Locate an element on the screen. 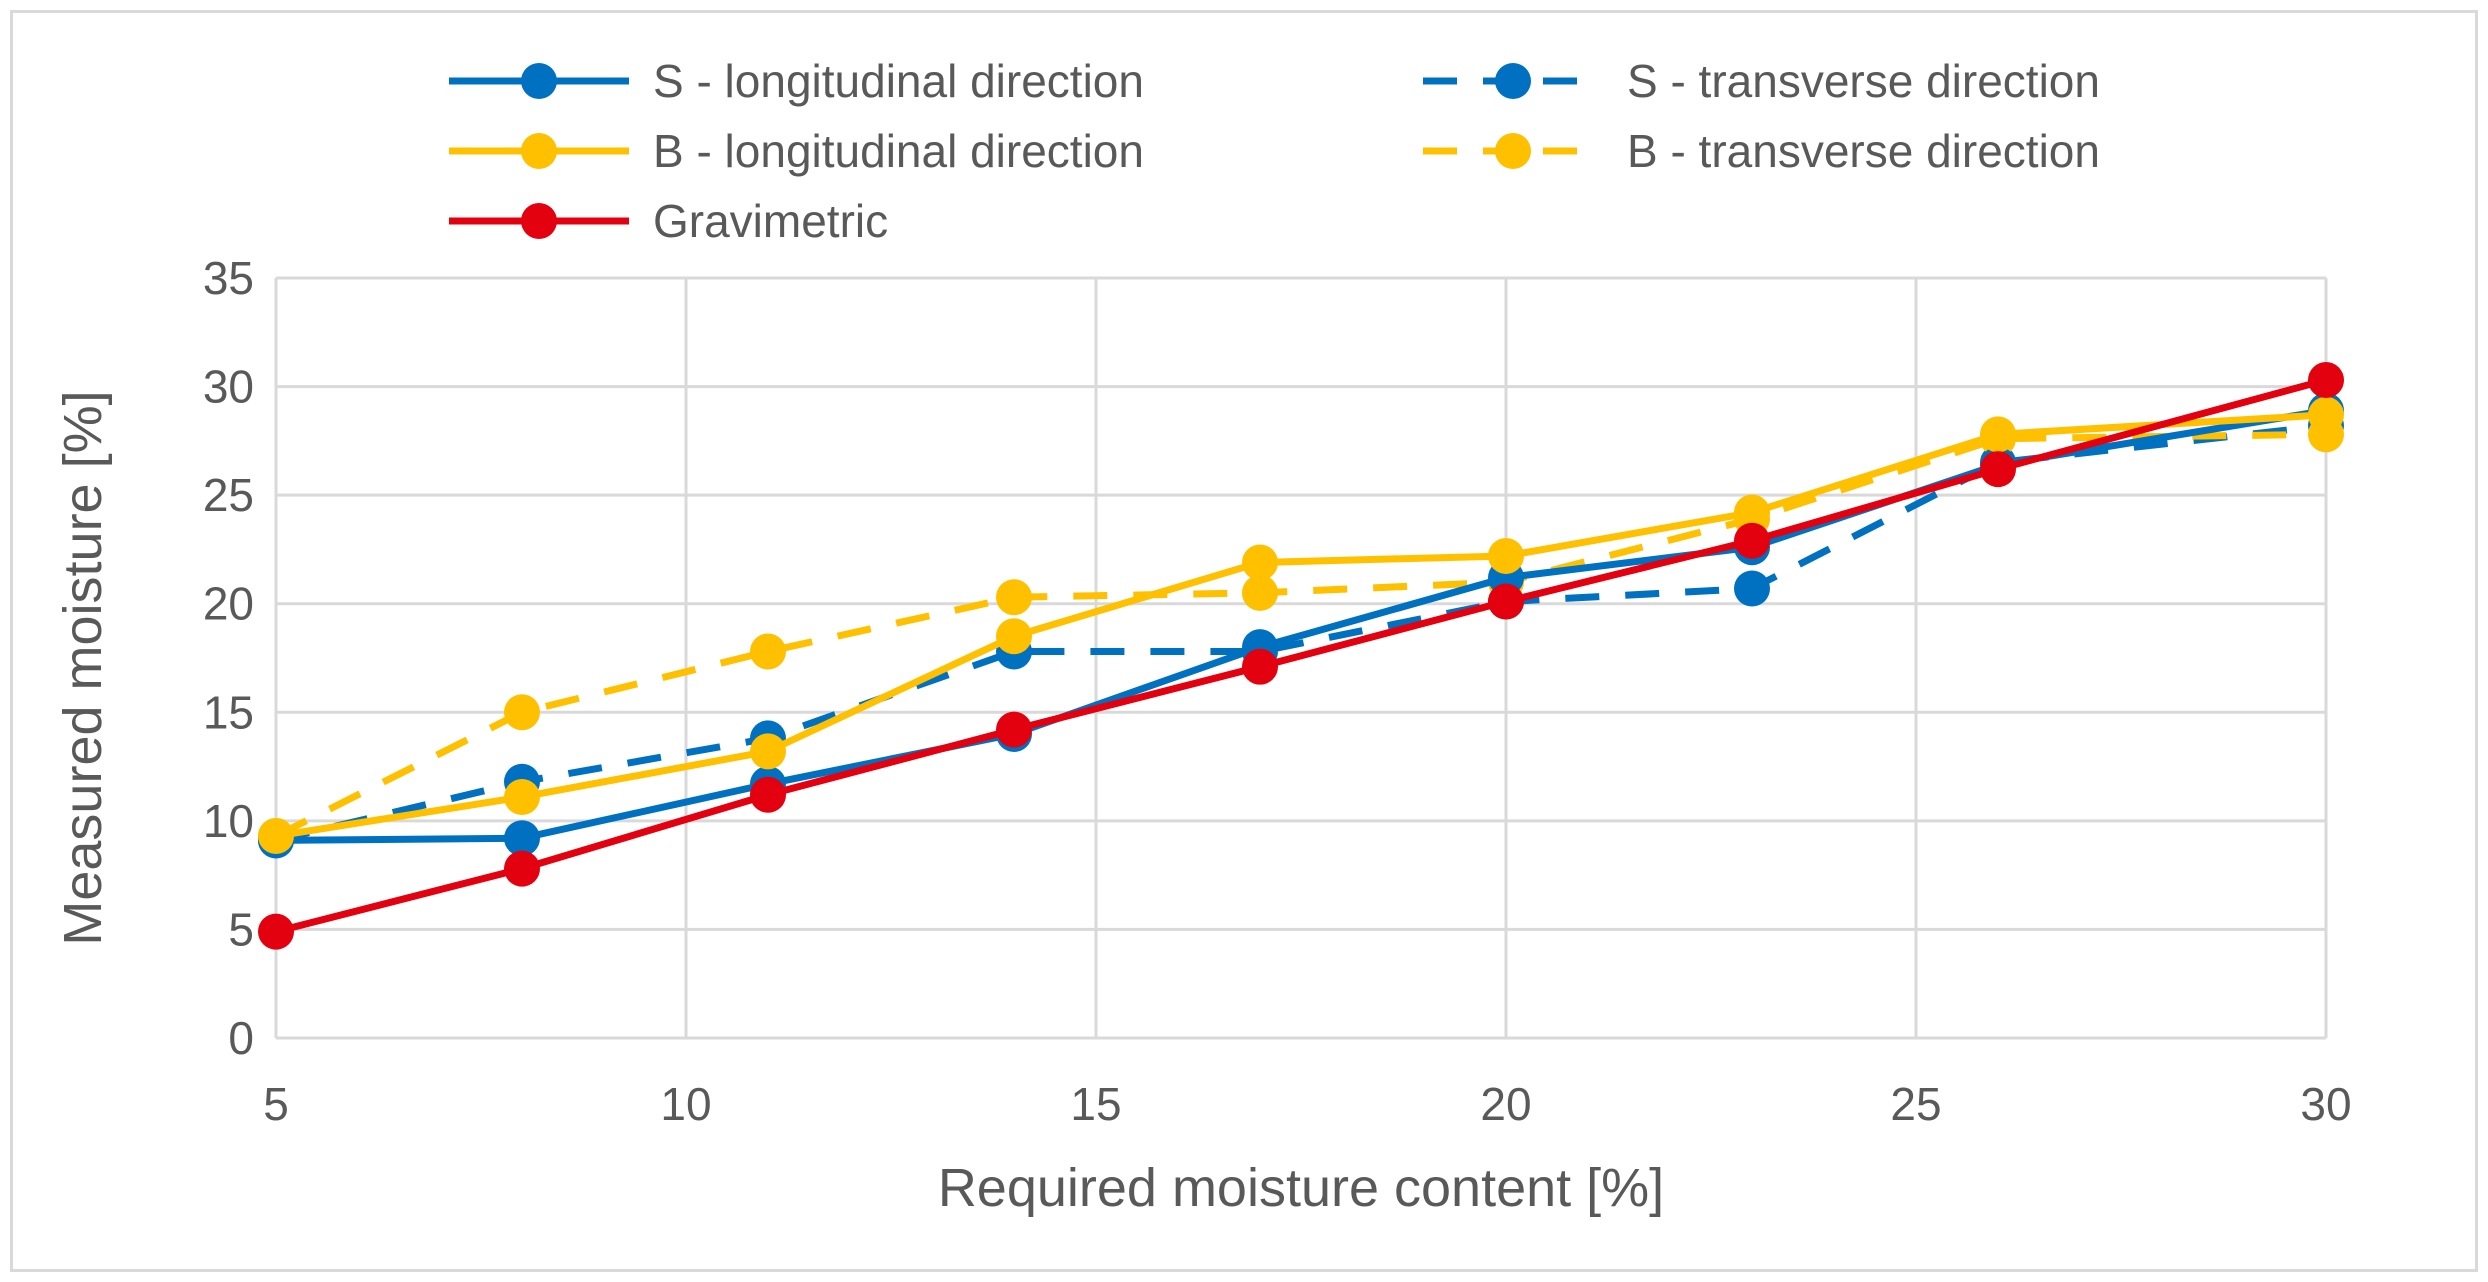 The width and height of the screenshot is (2488, 1282). legend-entry: Gravimetric is located at coordinates (668, 221).